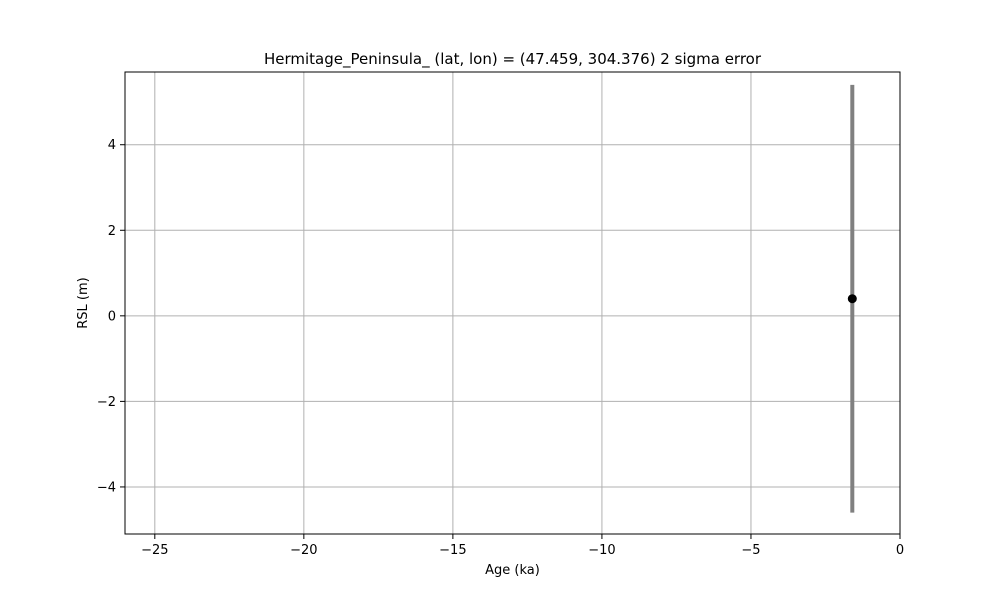 This screenshot has width=1000, height=600. I want to click on y-tick-label: 4, so click(112, 145).